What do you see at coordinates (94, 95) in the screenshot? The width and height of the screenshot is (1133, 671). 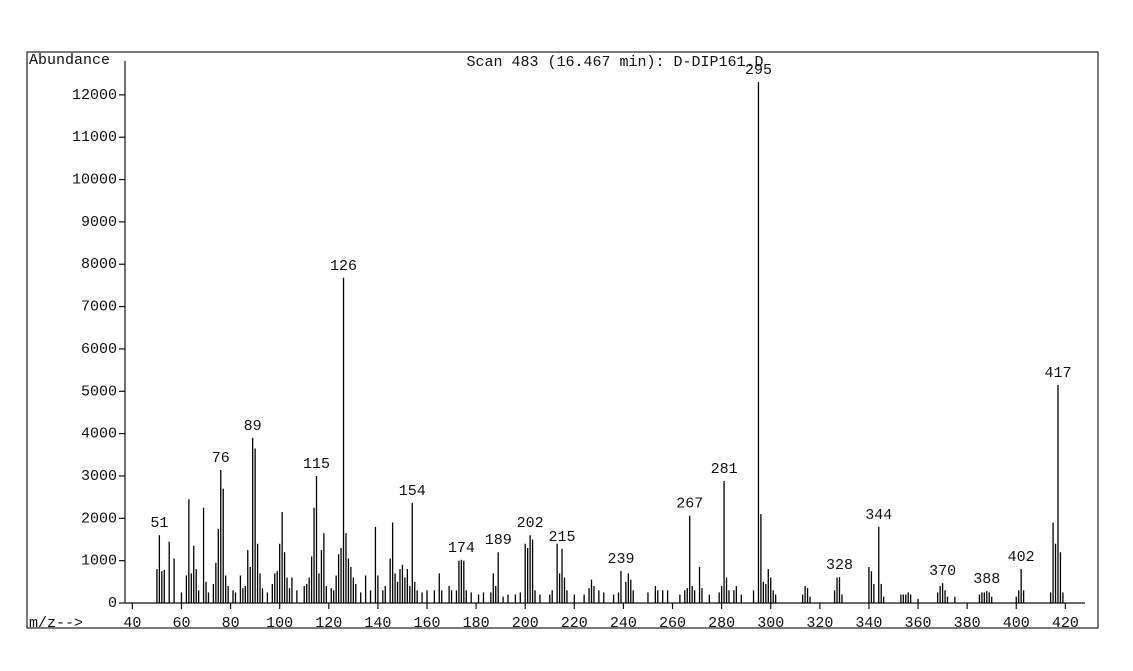 I see `y-tick-label: 12000` at bounding box center [94, 95].